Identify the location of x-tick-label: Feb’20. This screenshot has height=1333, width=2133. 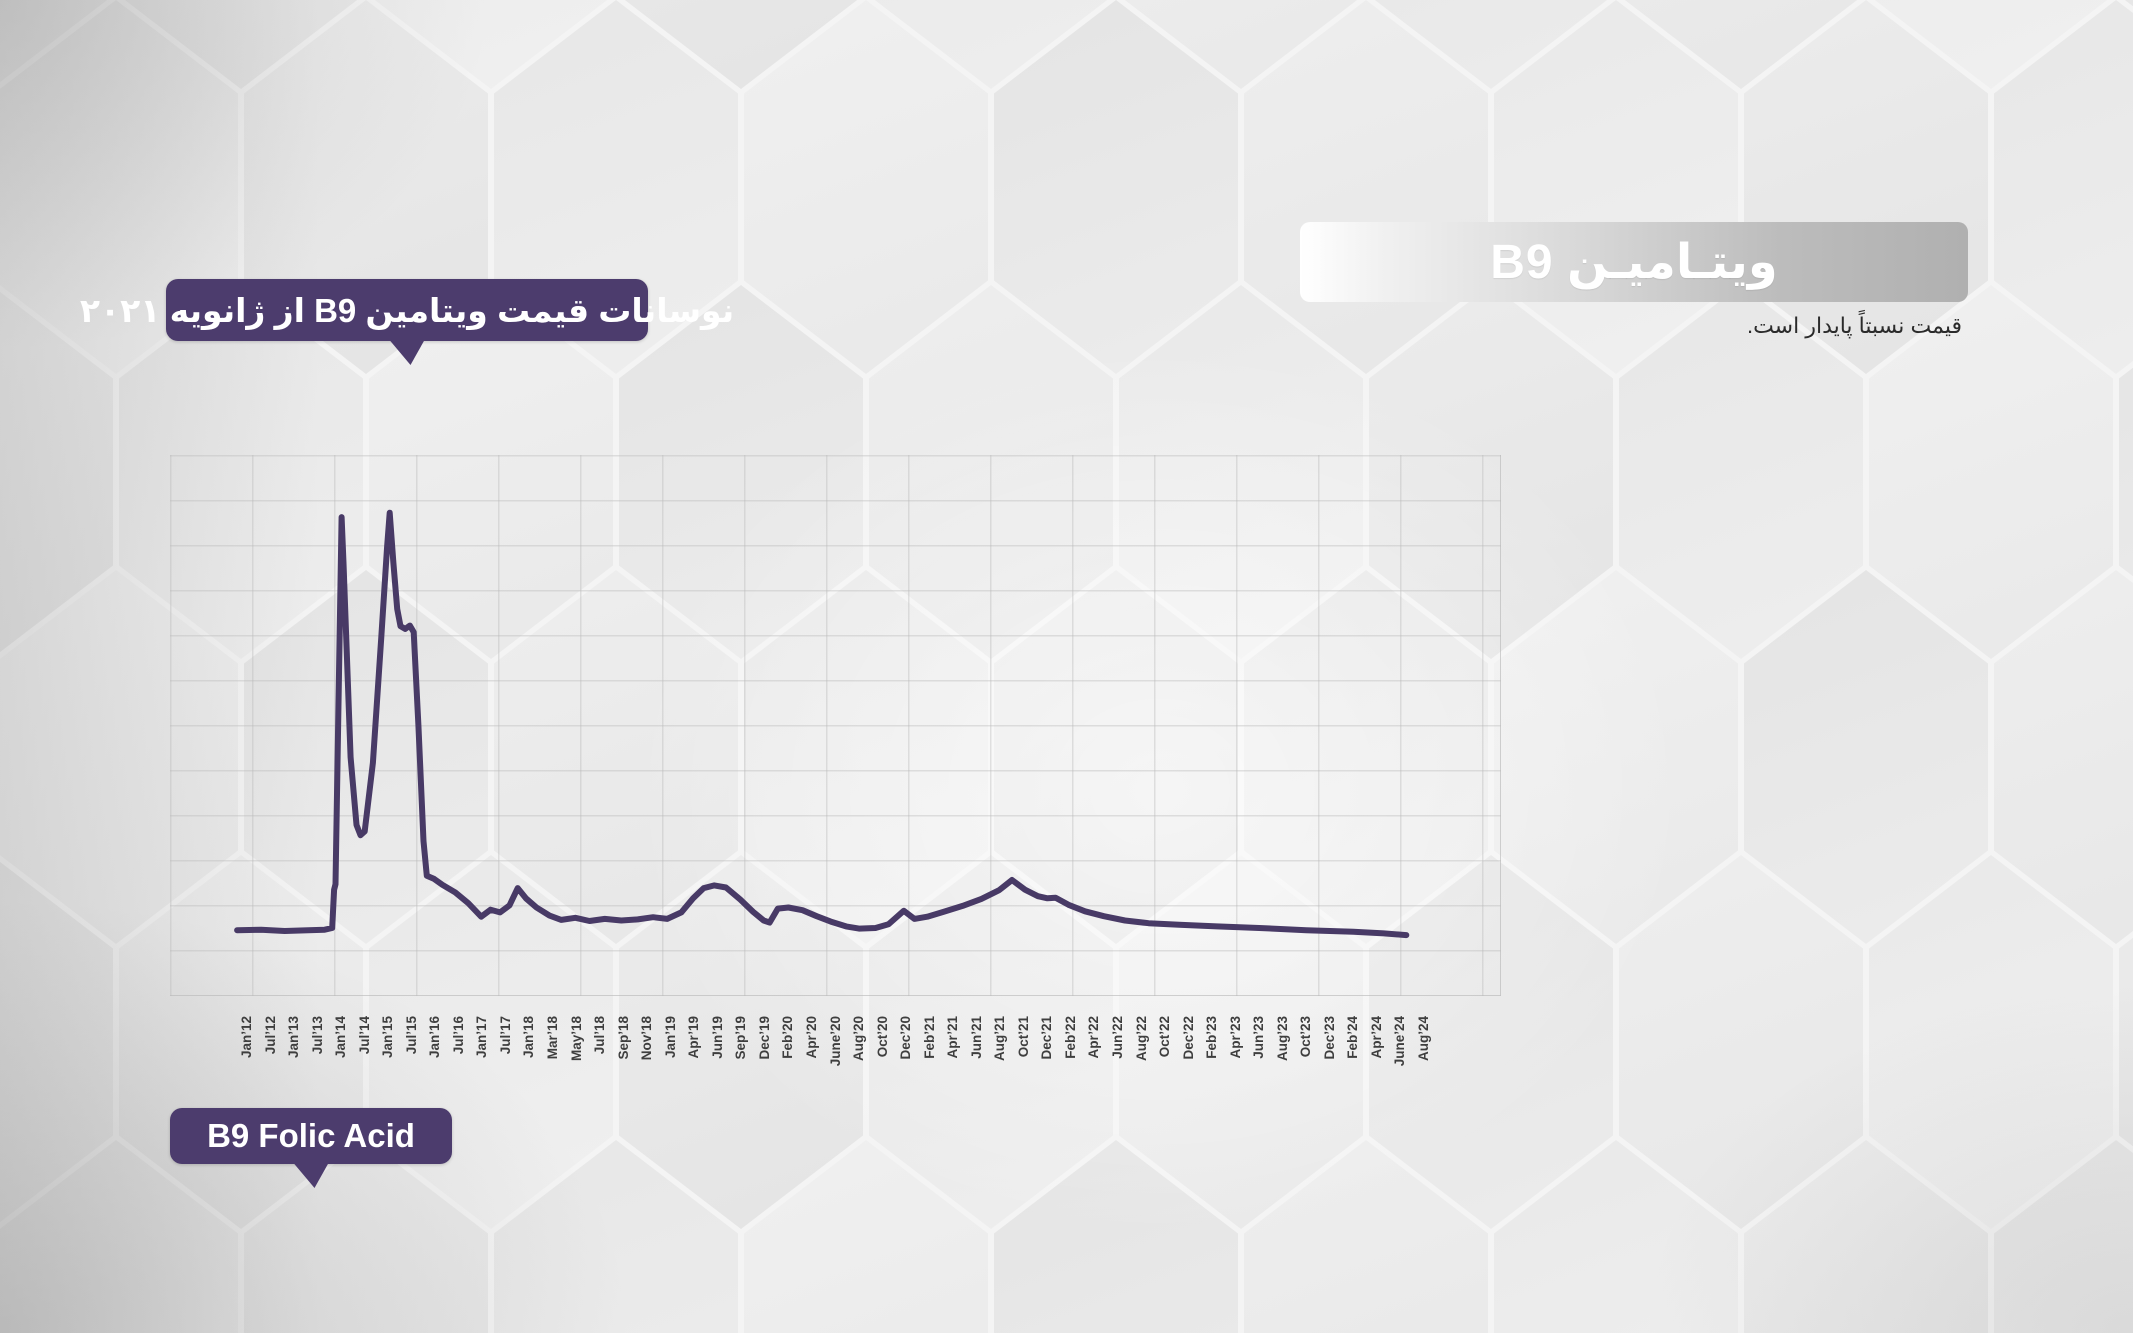
(788, 1037).